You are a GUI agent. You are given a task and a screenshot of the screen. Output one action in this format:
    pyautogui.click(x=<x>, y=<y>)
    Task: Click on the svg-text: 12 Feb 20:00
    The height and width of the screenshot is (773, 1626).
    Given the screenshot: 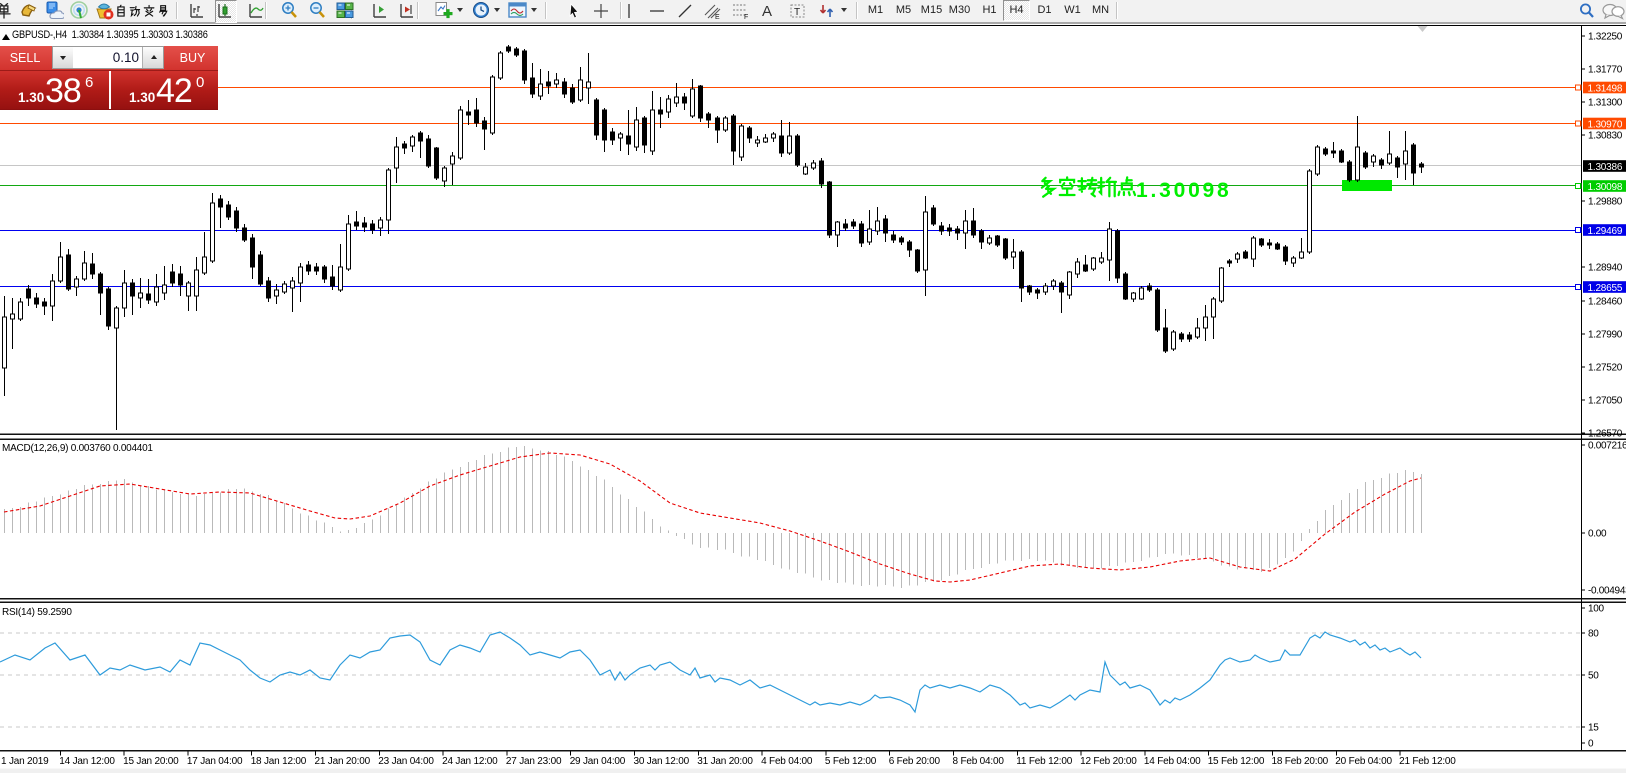 What is the action you would take?
    pyautogui.click(x=1108, y=761)
    